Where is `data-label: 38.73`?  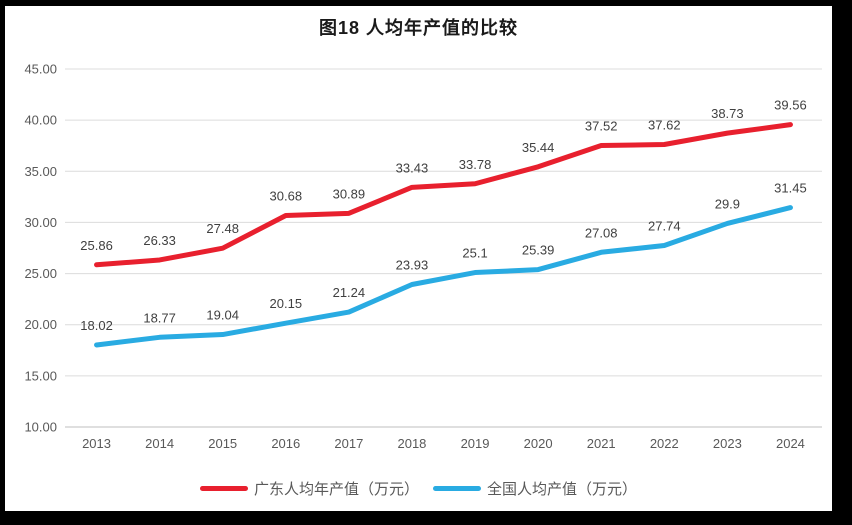
data-label: 38.73 is located at coordinates (727, 113).